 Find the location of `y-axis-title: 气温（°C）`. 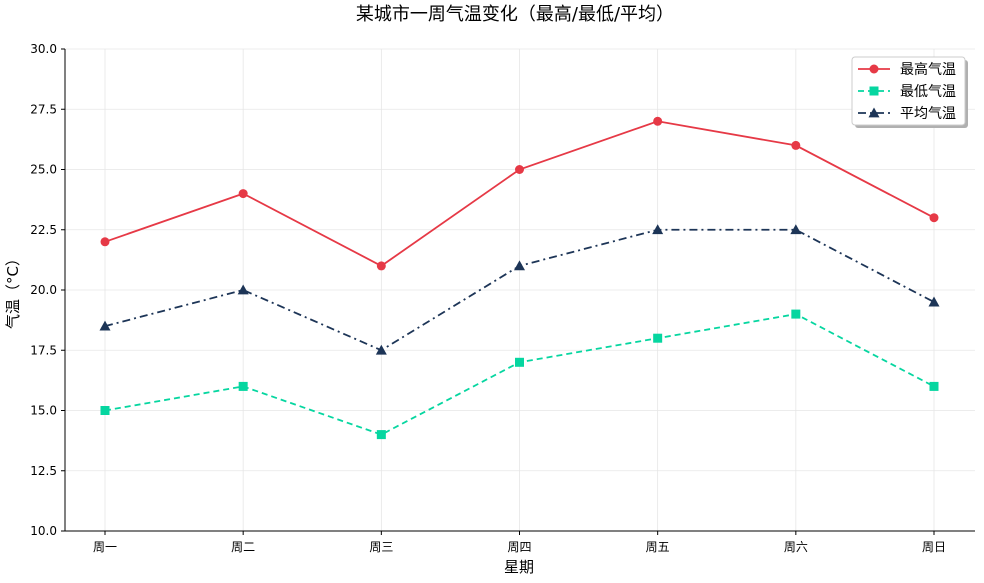

y-axis-title: 气温（°C） is located at coordinates (13, 290).